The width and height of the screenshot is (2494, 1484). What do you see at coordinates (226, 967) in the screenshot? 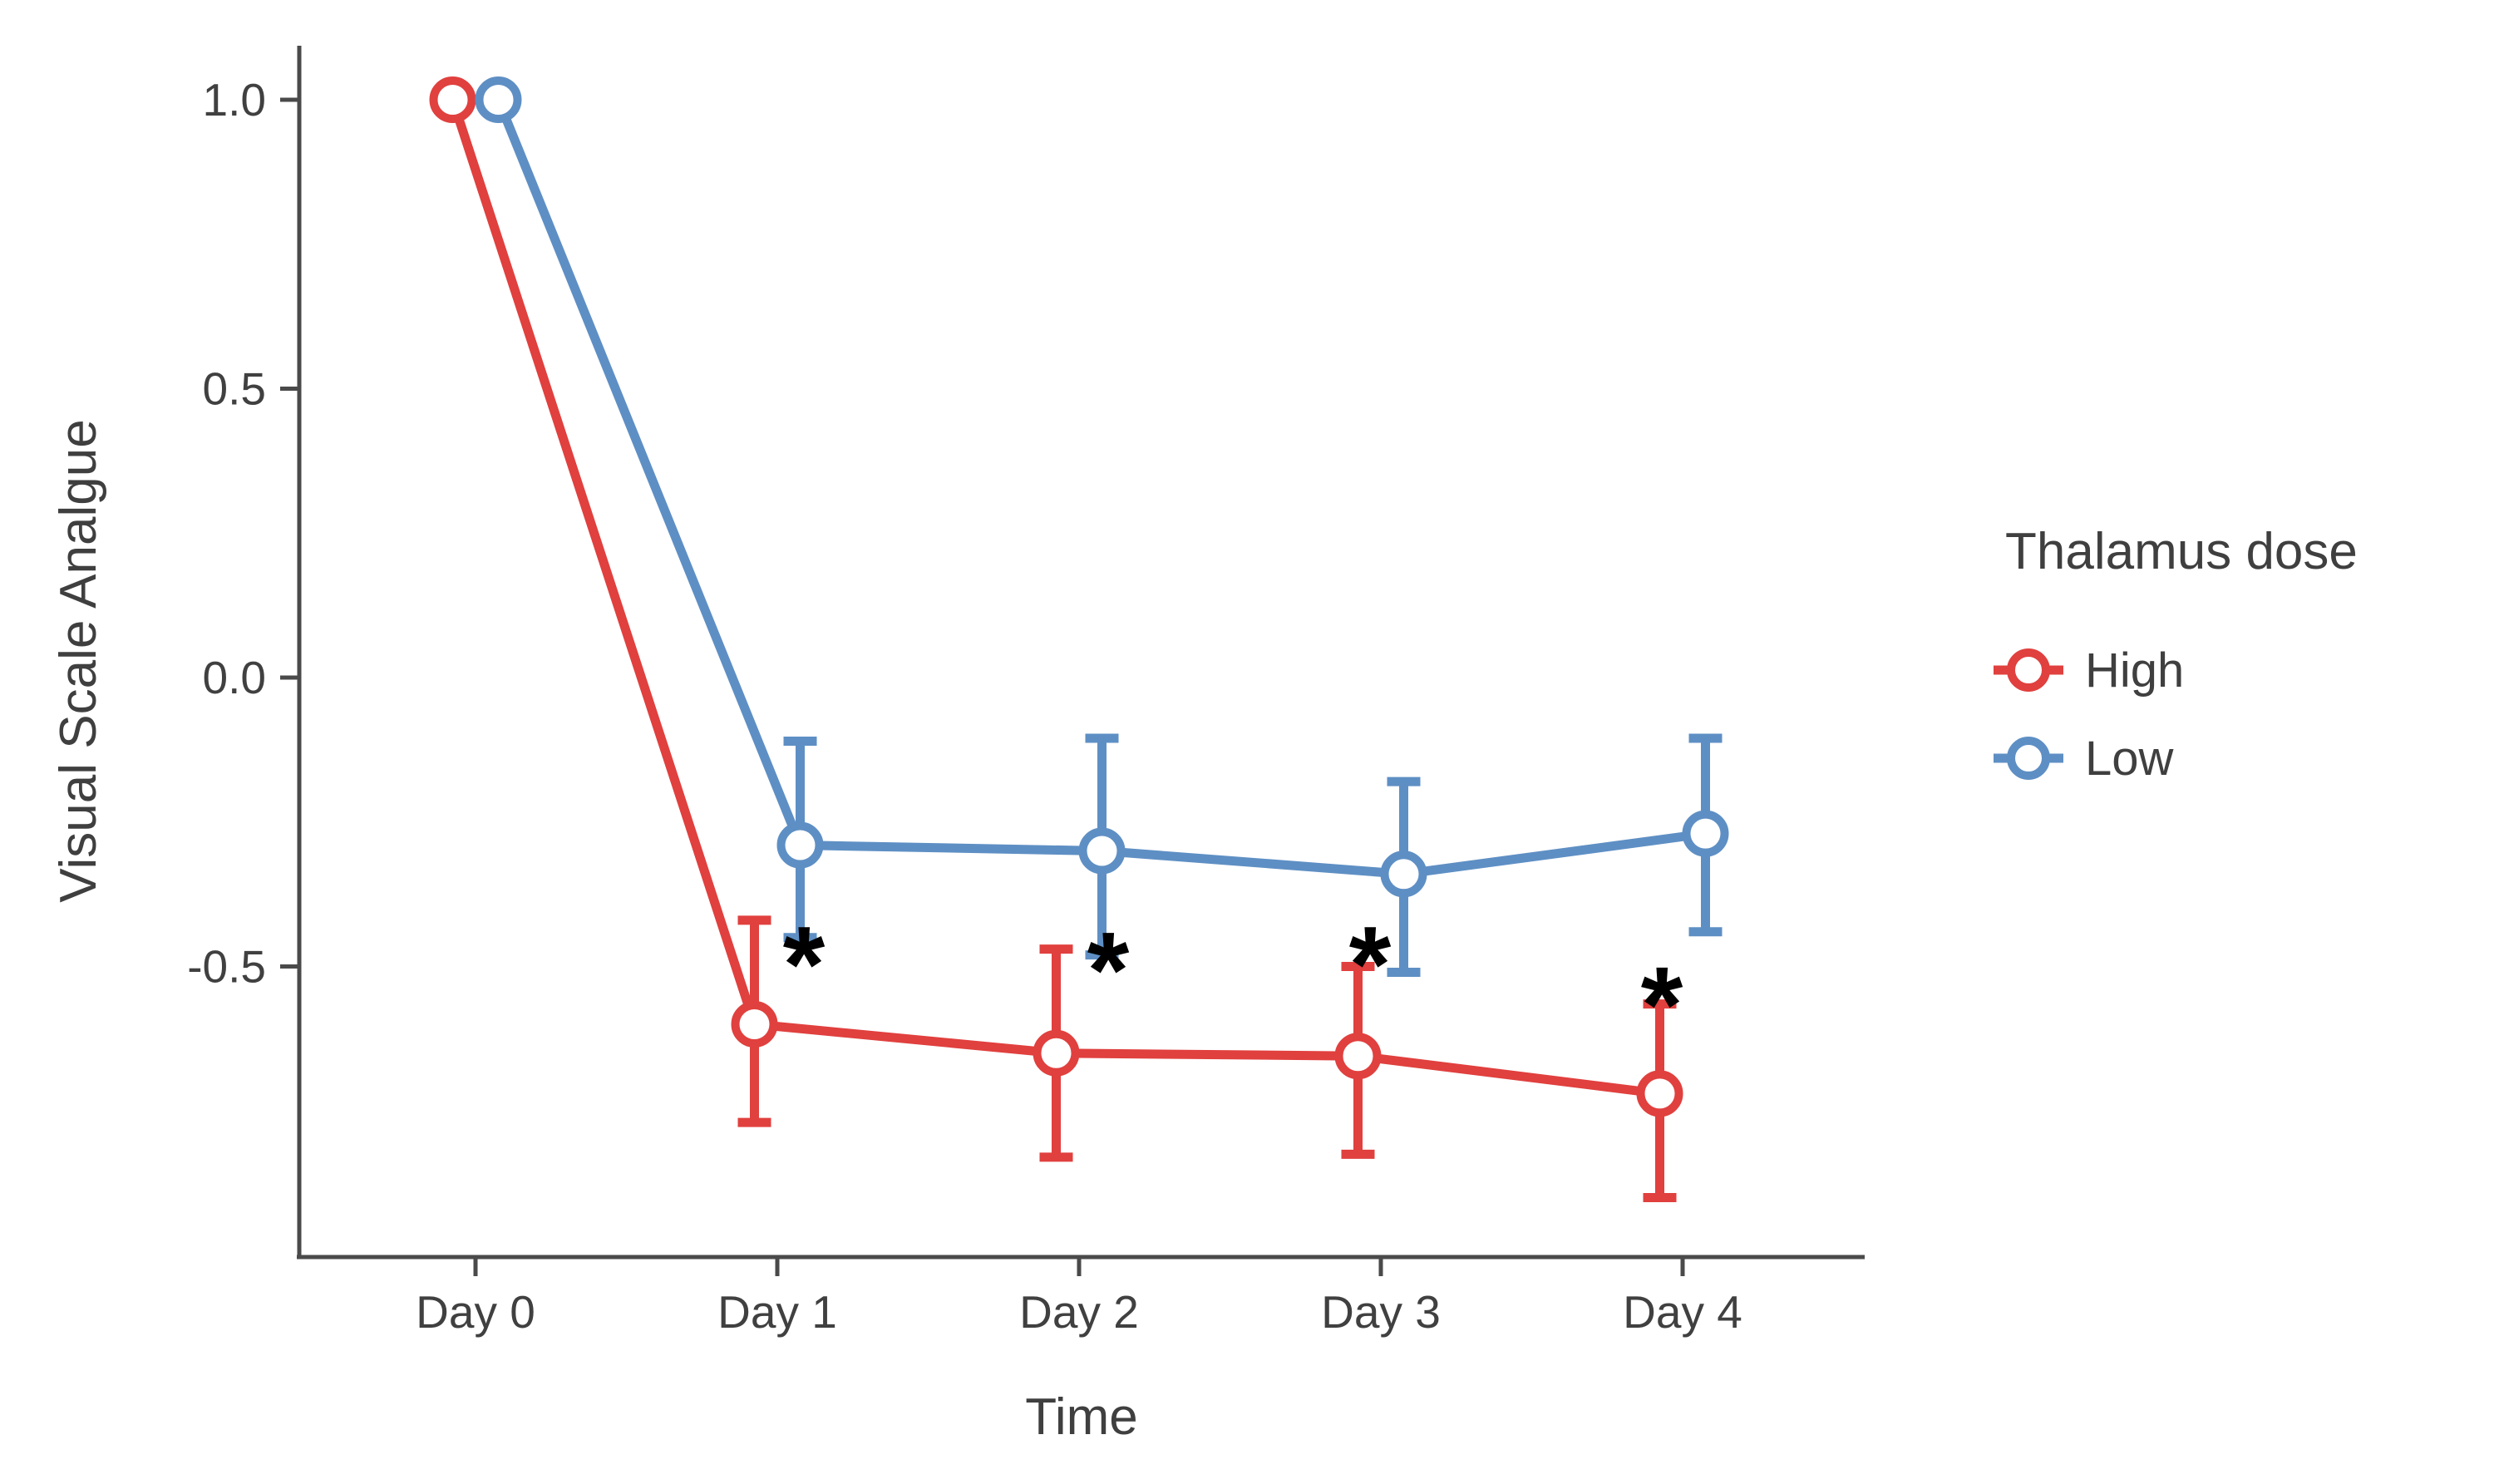
I see `y-tick-label: -0.5` at bounding box center [226, 967].